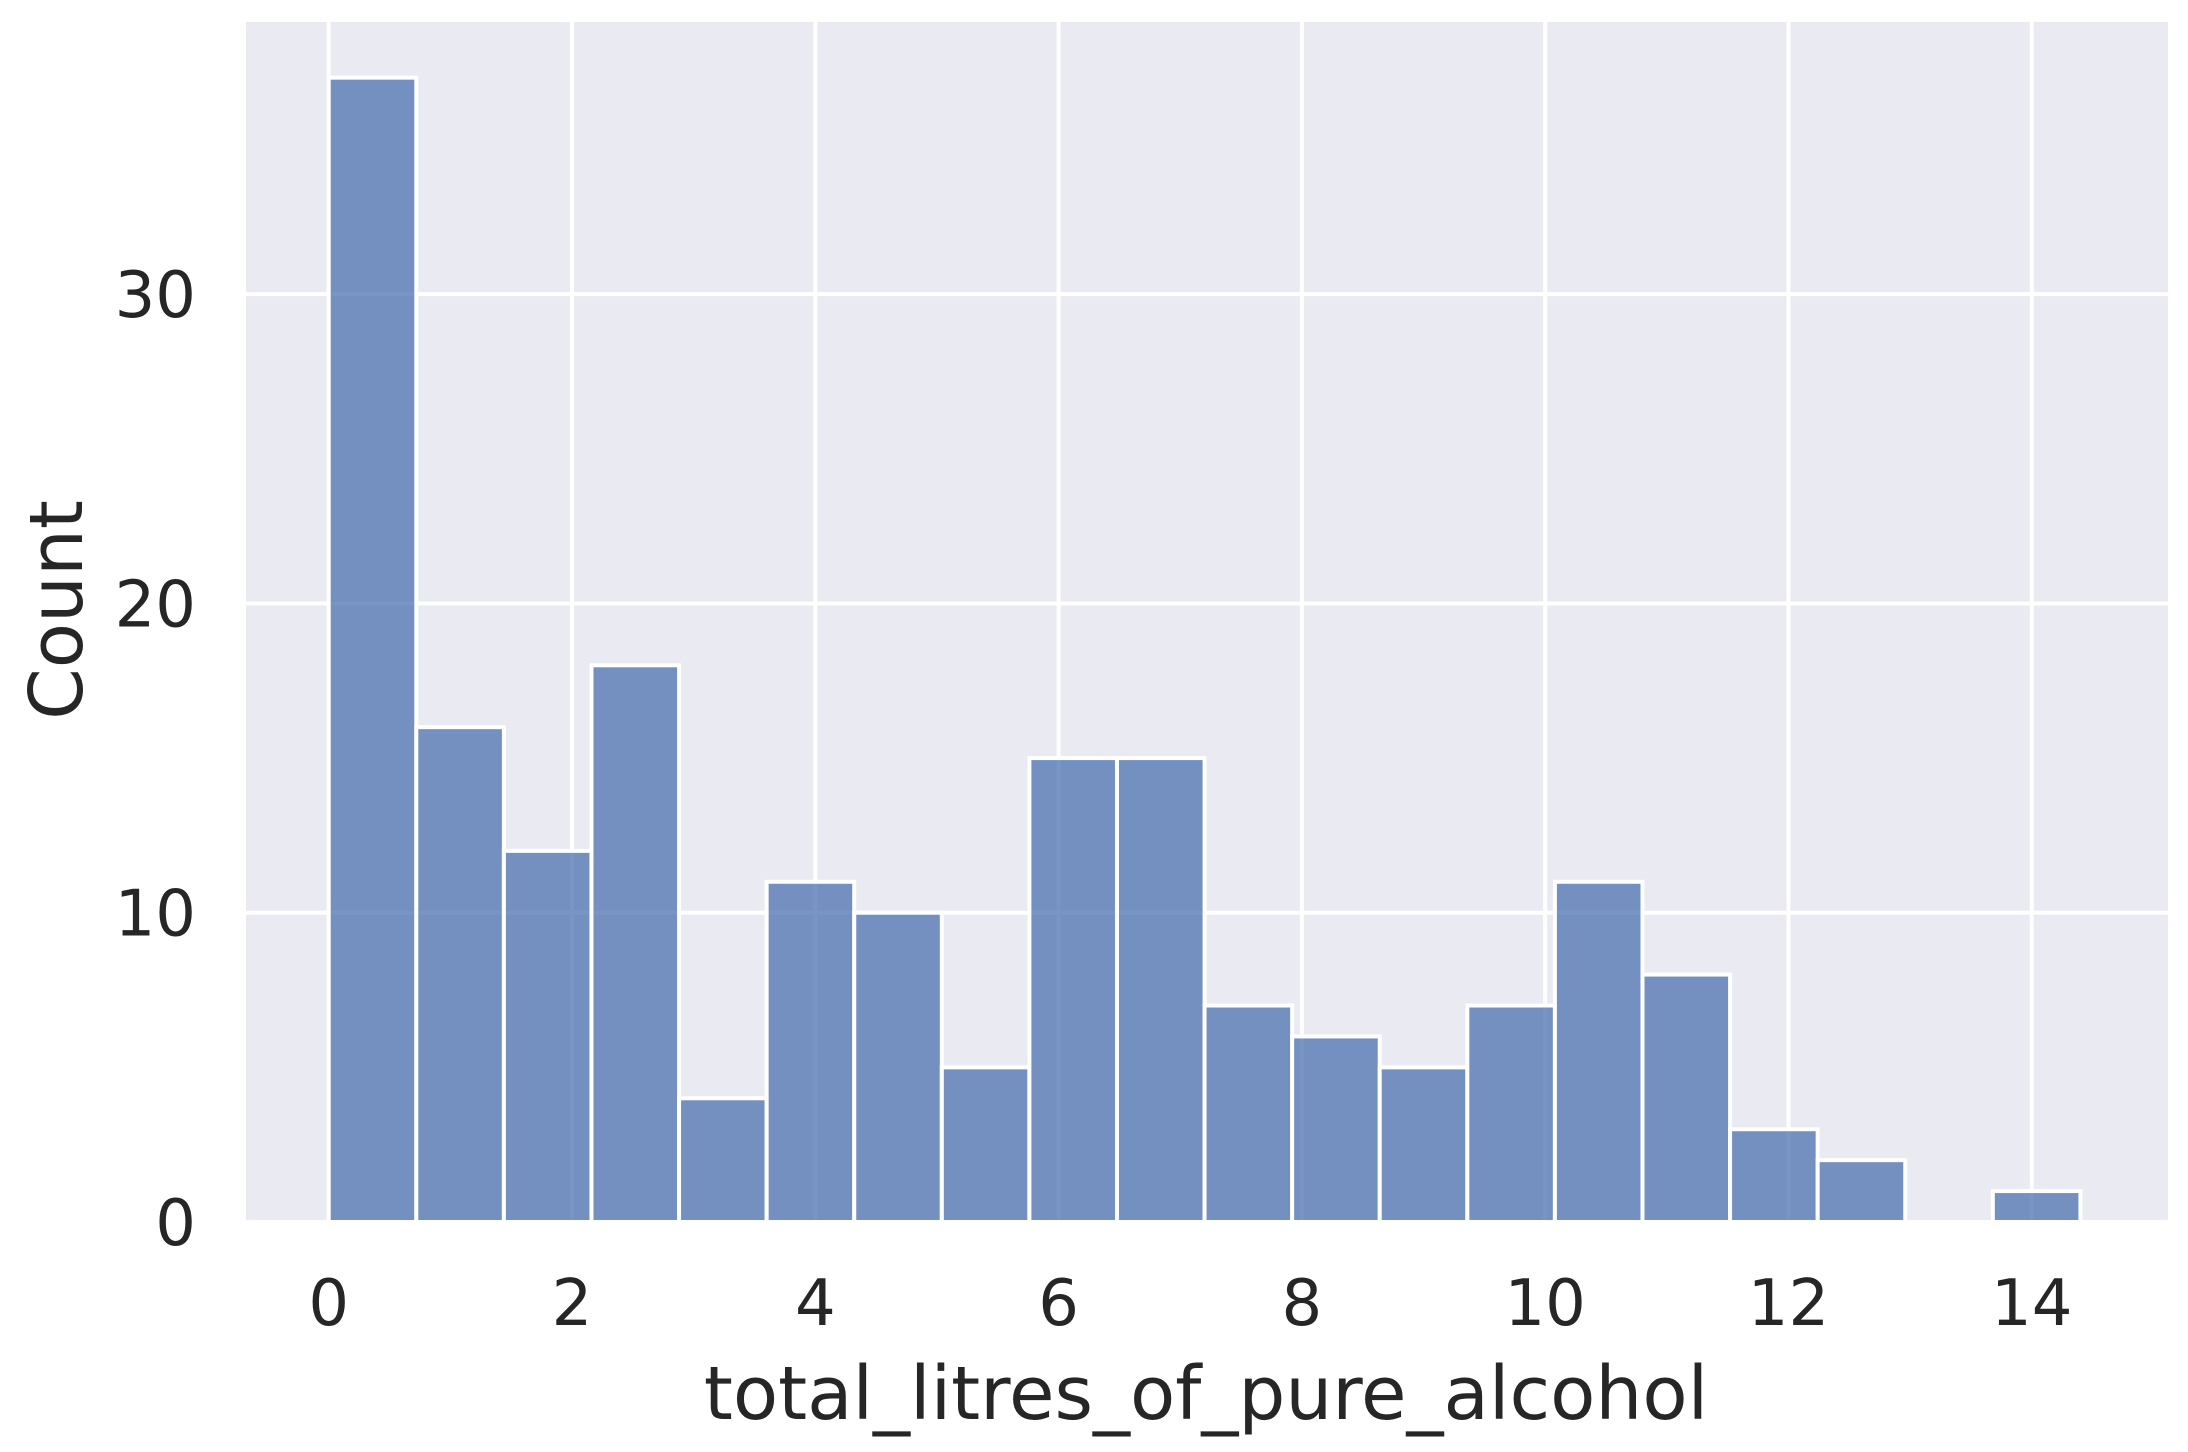 The height and width of the screenshot is (1452, 2188). Describe the element at coordinates (1788, 1304) in the screenshot. I see `x-tick-label: 12` at that location.